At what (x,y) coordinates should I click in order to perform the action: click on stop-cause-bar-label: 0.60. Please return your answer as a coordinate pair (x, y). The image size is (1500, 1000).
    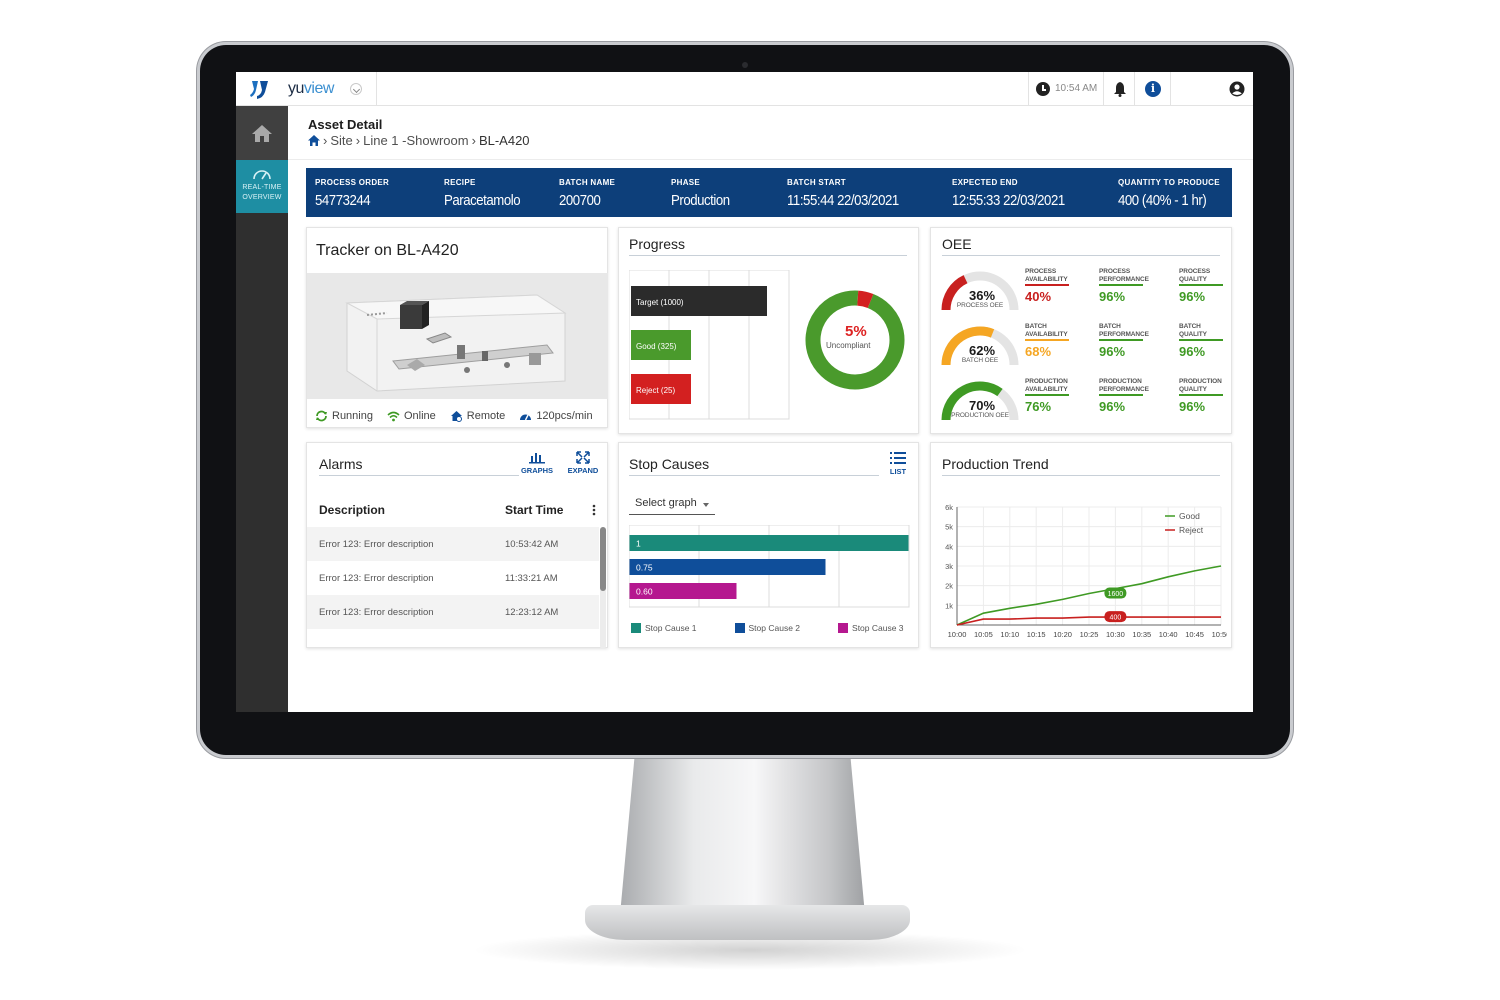
    Looking at the image, I should click on (644, 592).